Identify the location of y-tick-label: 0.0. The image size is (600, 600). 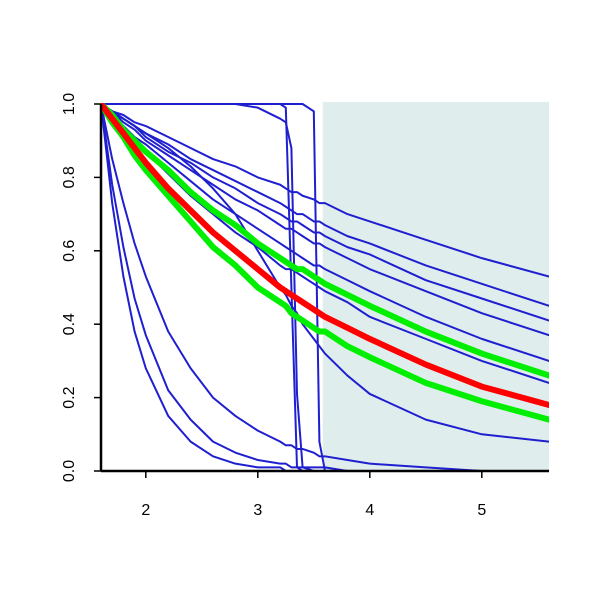
(69, 471).